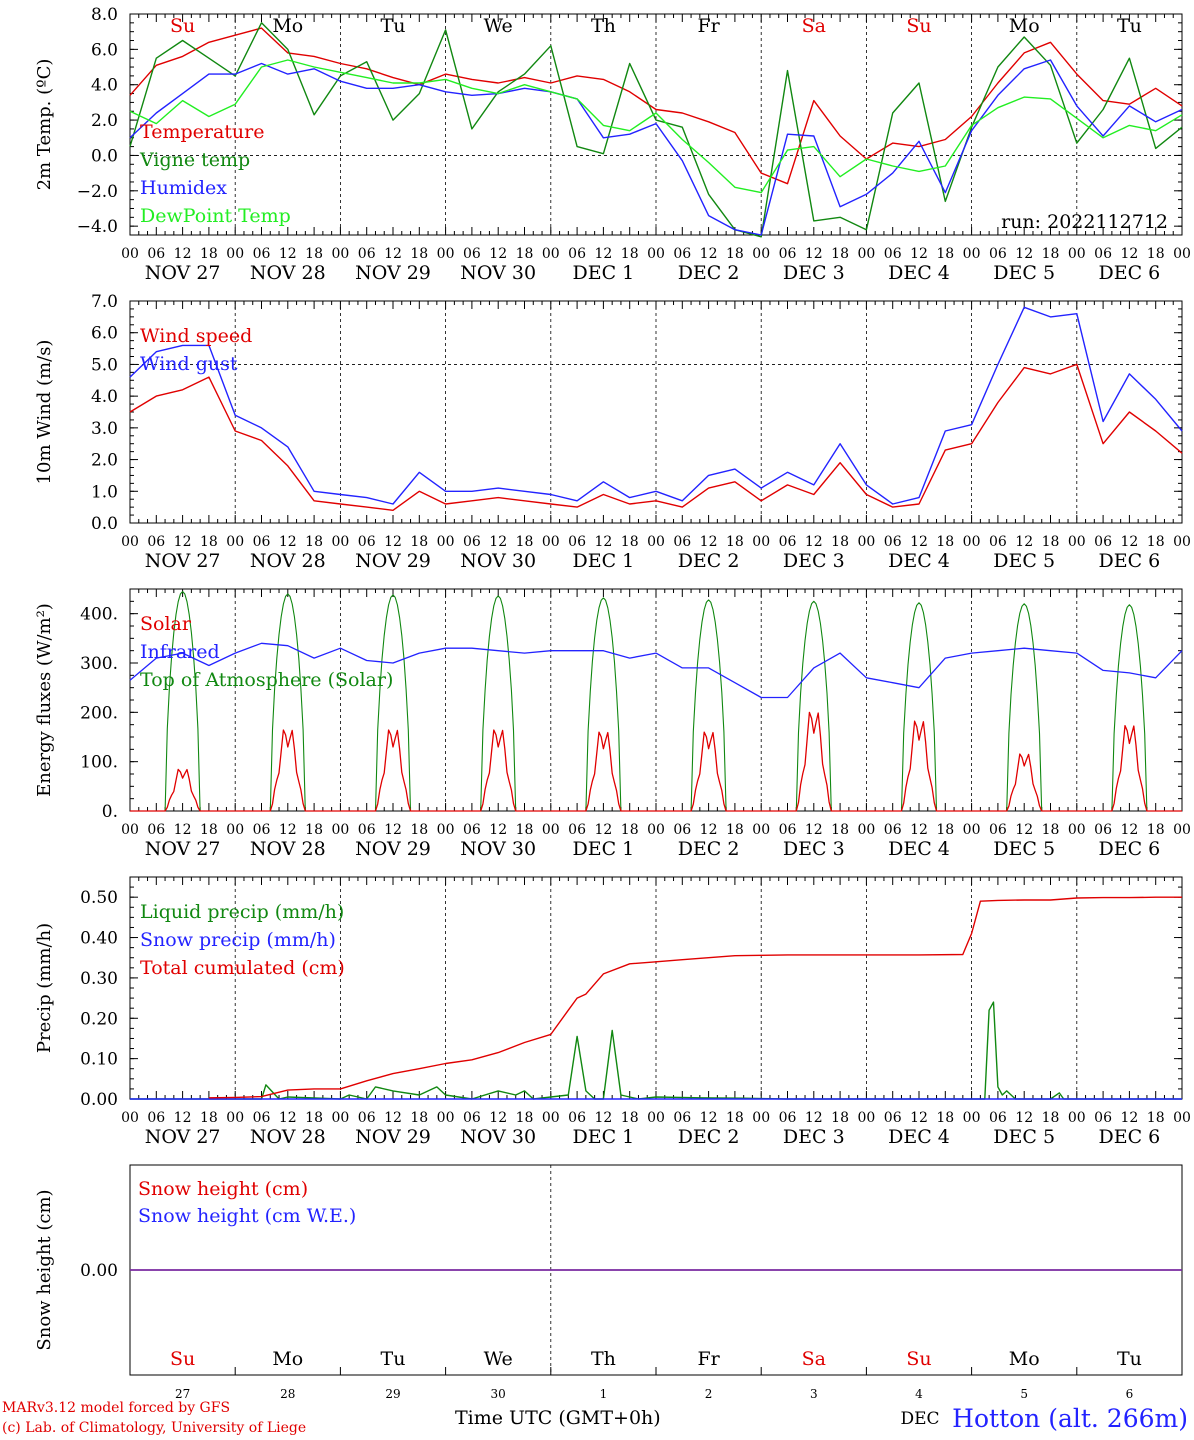 The height and width of the screenshot is (1440, 1194). Describe the element at coordinates (99, 1060) in the screenshot. I see `y-tick-label: 0.10` at that location.